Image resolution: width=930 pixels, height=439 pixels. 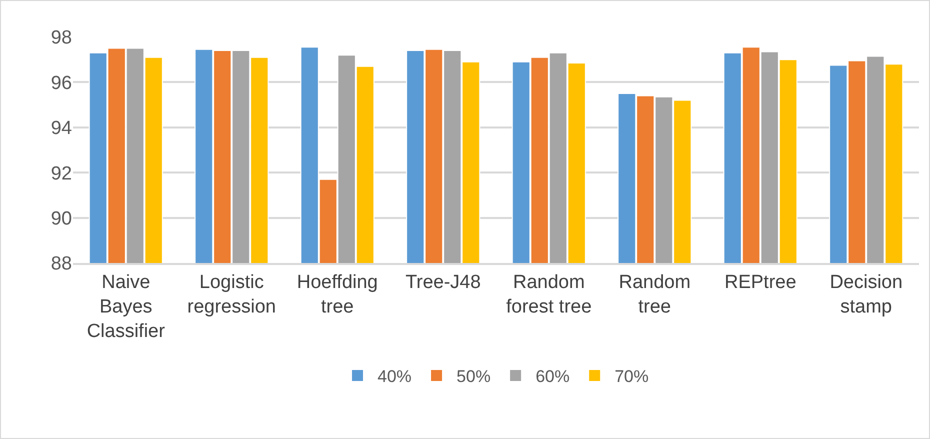 I want to click on legend-label: 70%, so click(x=631, y=376).